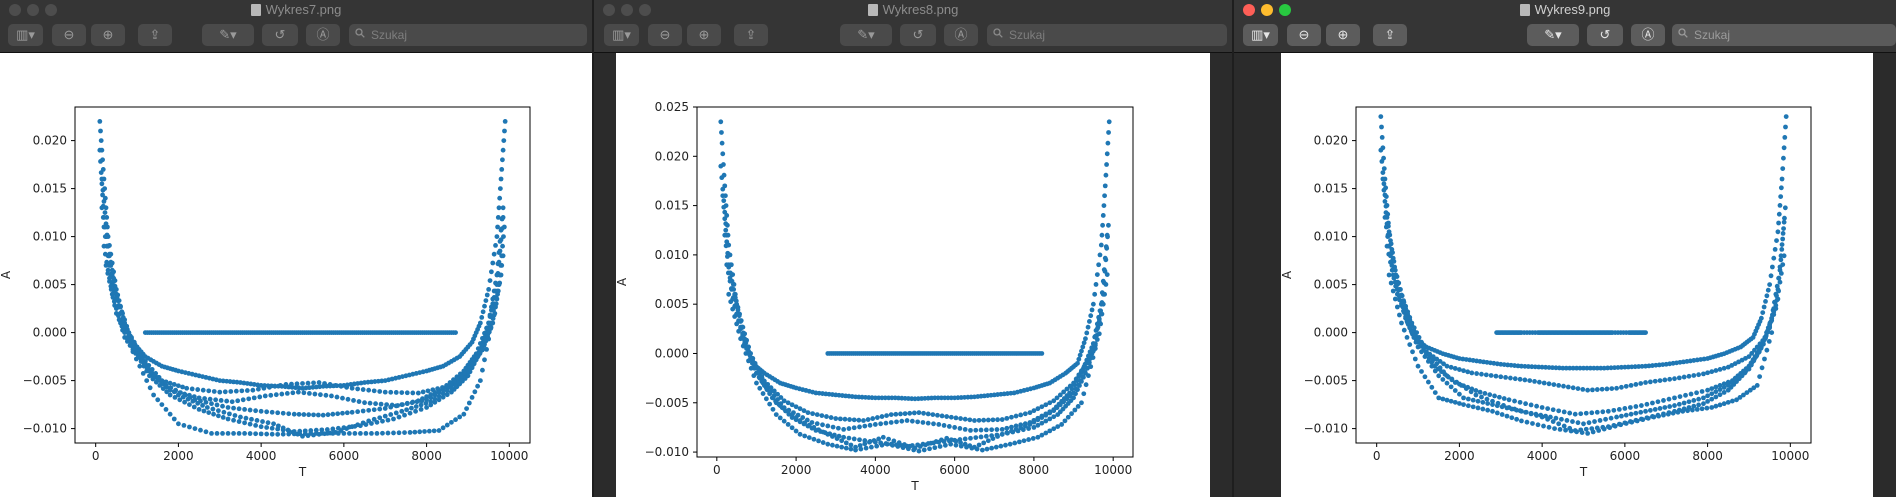 This screenshot has height=497, width=1896. What do you see at coordinates (1580, 354) in the screenshot?
I see `scatter-series` at bounding box center [1580, 354].